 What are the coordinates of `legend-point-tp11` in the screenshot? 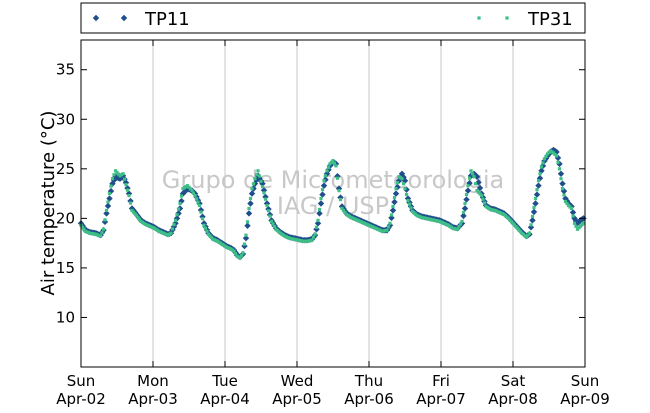 It's located at (124, 18).